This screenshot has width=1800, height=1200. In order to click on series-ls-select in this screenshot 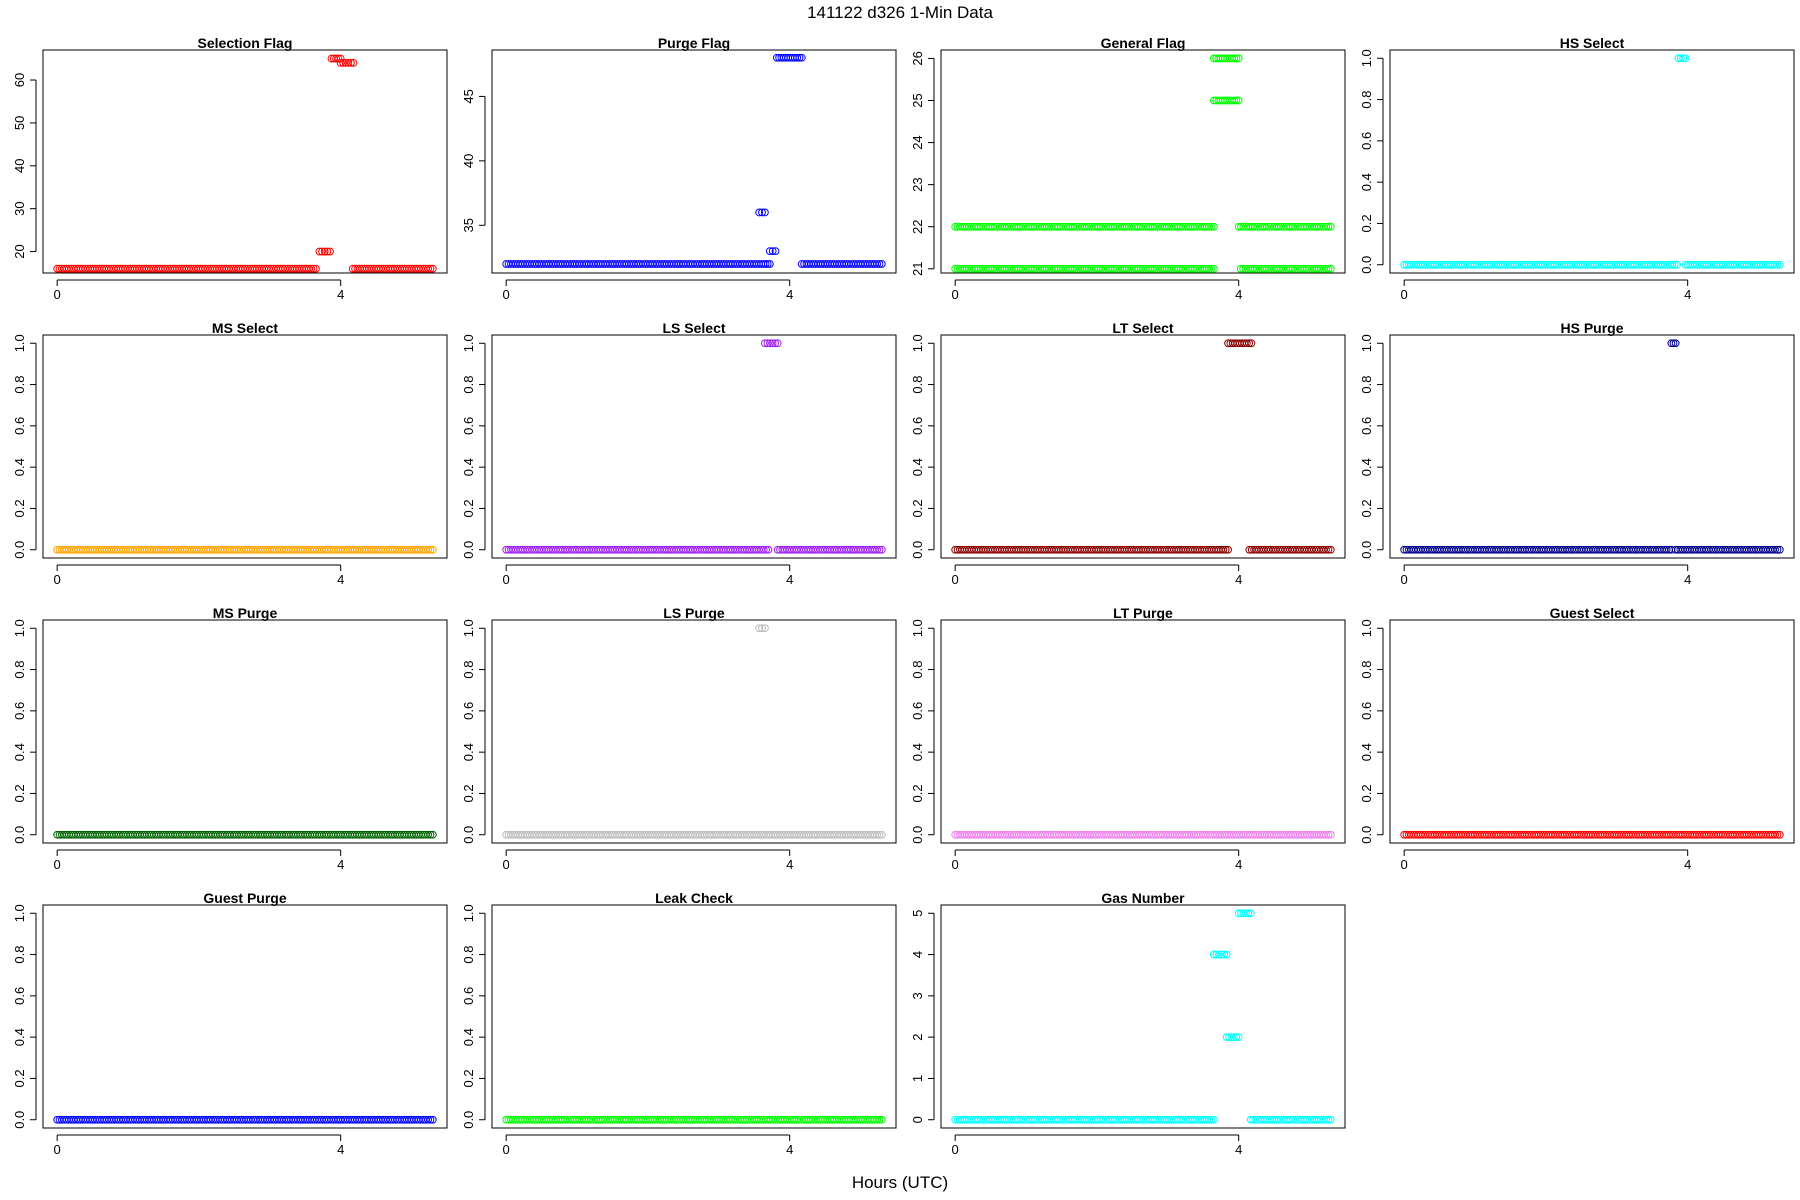, I will do `click(694, 446)`.